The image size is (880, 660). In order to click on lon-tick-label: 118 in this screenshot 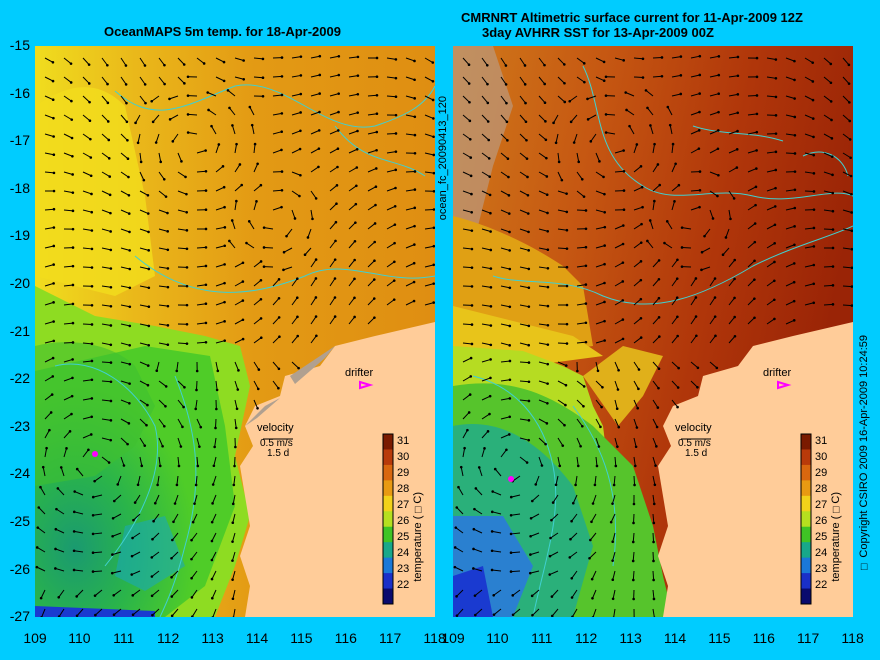, I will do `click(852, 638)`.